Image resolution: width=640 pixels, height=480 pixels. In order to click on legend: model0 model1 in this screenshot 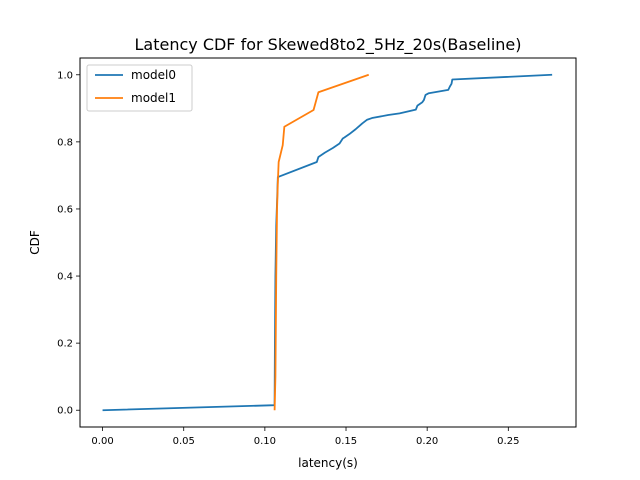, I will do `click(139, 88)`.